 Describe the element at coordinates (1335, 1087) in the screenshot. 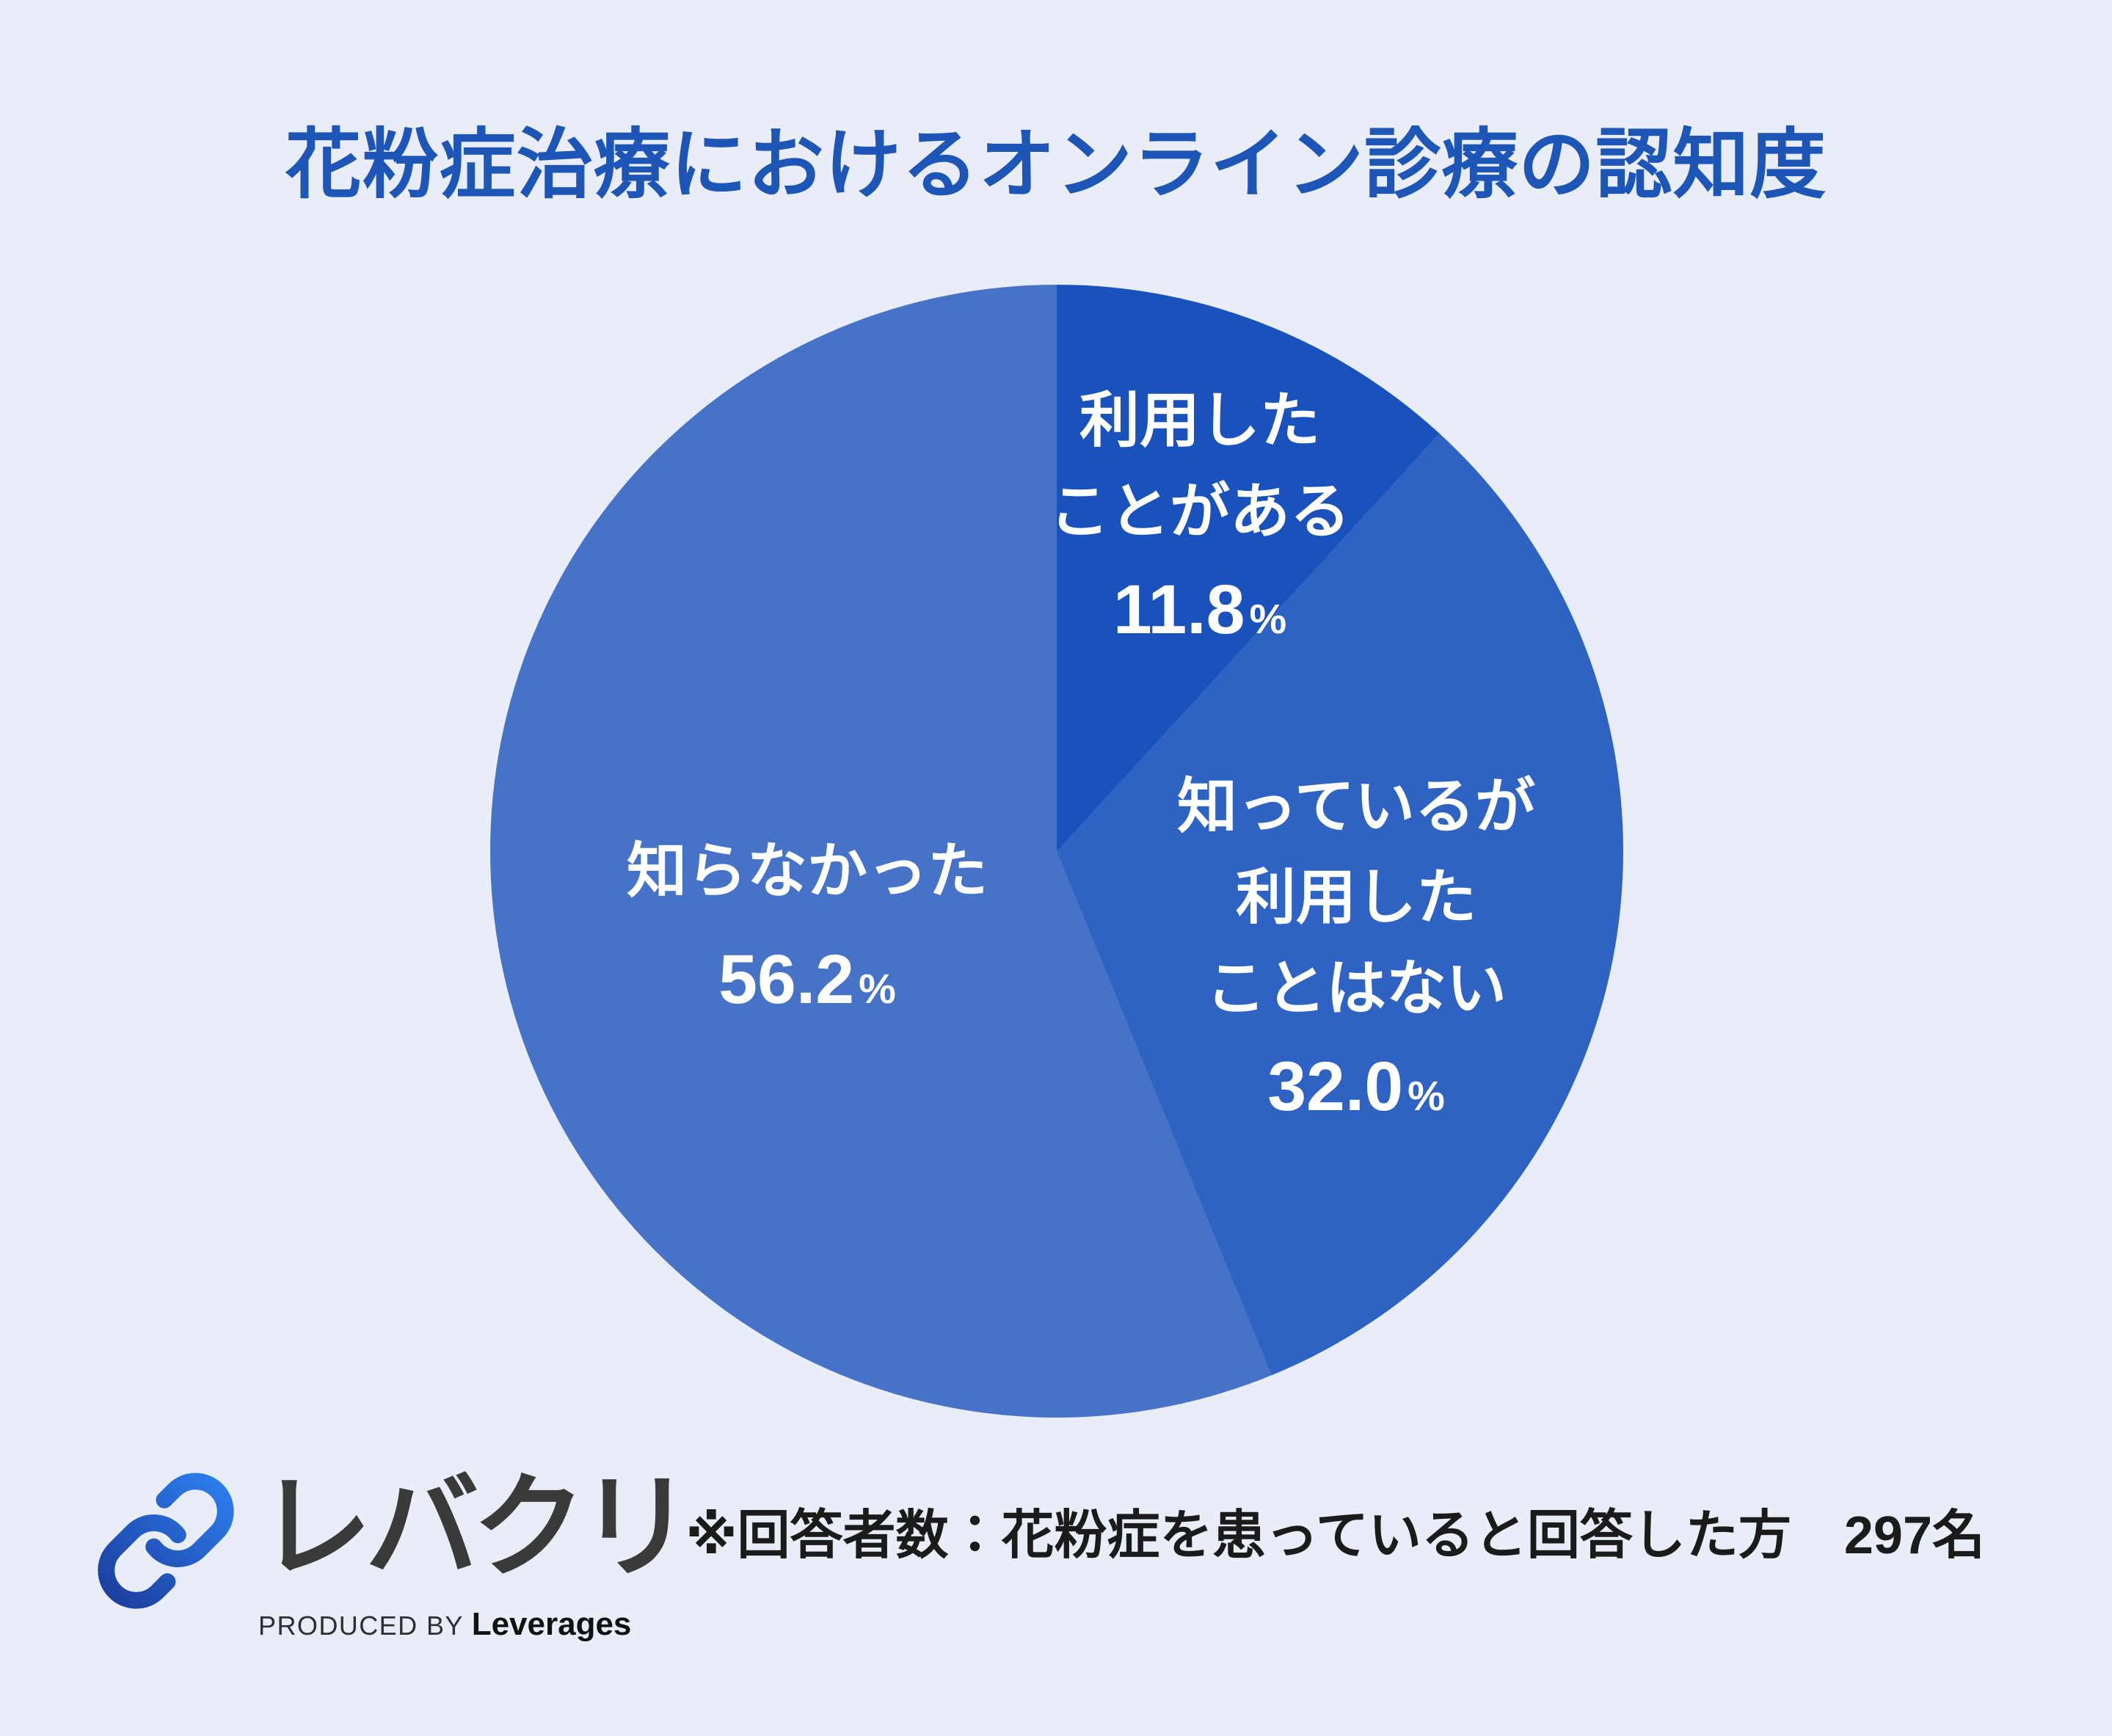

I see `slice-percent-value: 32.0` at that location.